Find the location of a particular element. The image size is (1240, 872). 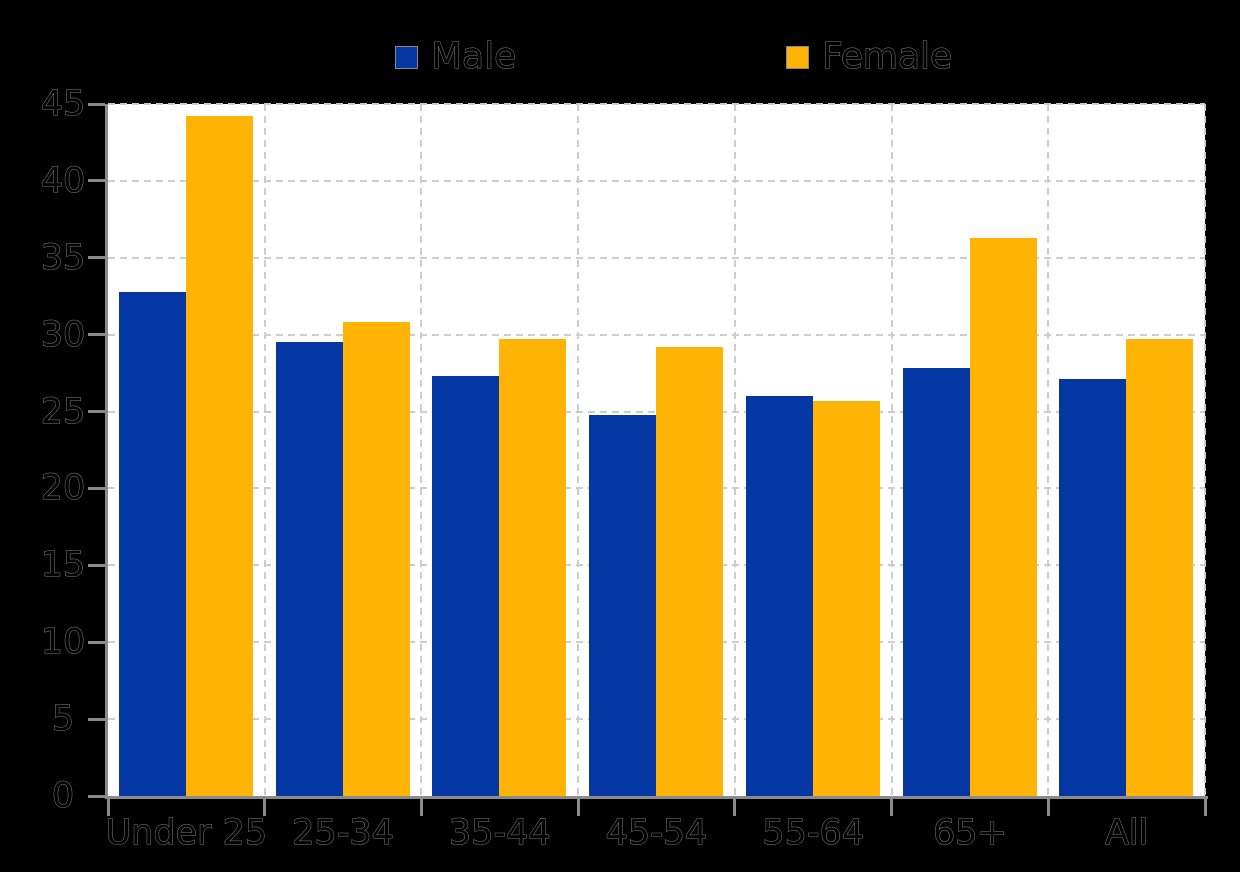

legend-item-male: Male is located at coordinates (456, 56).